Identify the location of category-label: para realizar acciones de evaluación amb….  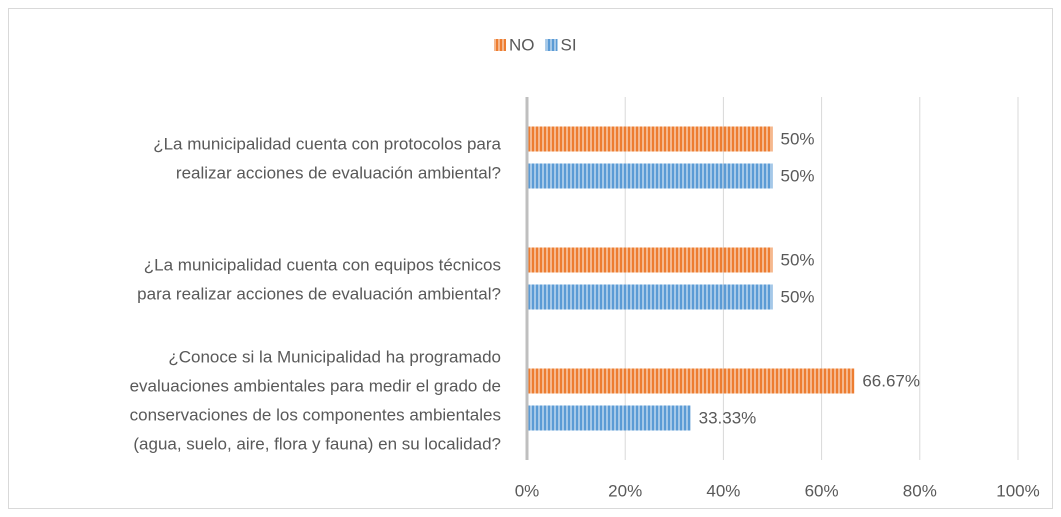
(319, 293).